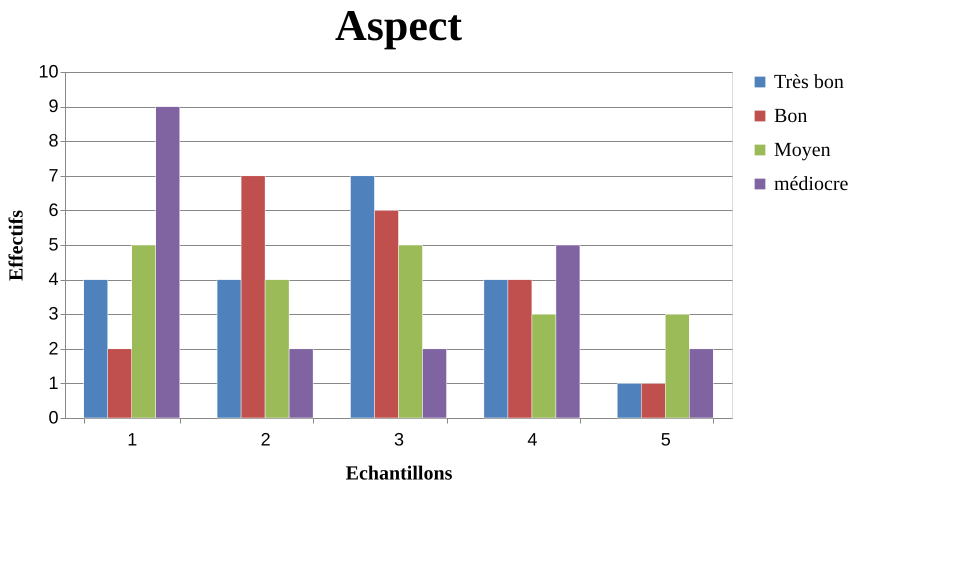 The width and height of the screenshot is (960, 581). Describe the element at coordinates (665, 440) in the screenshot. I see `x-tick-label: 5` at that location.